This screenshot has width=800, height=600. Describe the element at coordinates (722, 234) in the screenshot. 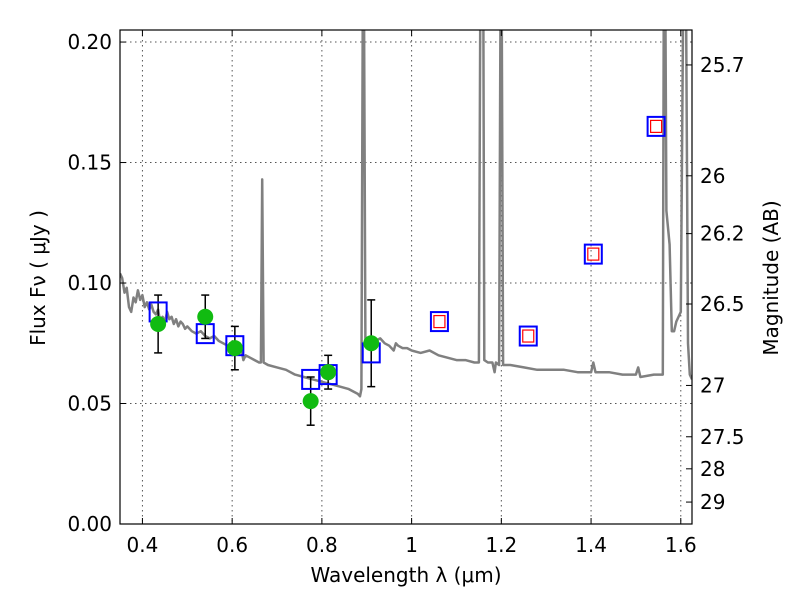

I see `right-tick-label: 26.2` at that location.